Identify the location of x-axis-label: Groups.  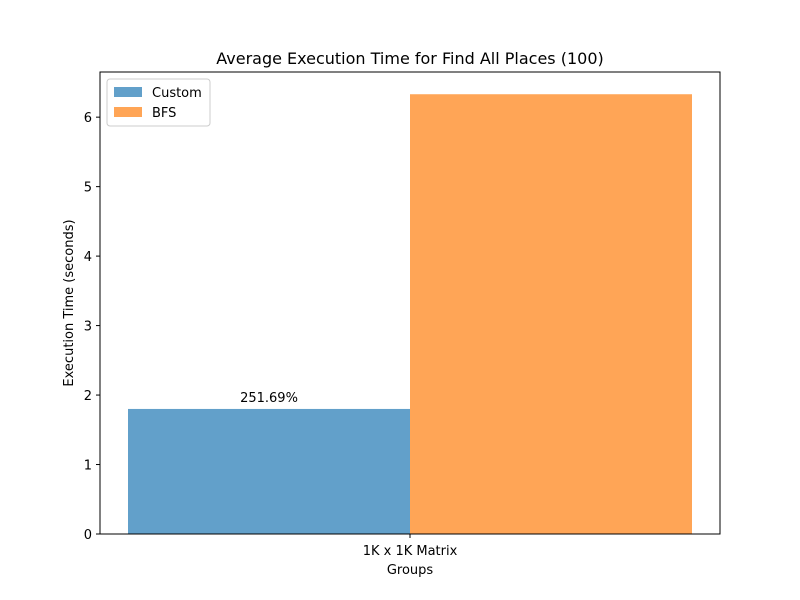
(410, 570).